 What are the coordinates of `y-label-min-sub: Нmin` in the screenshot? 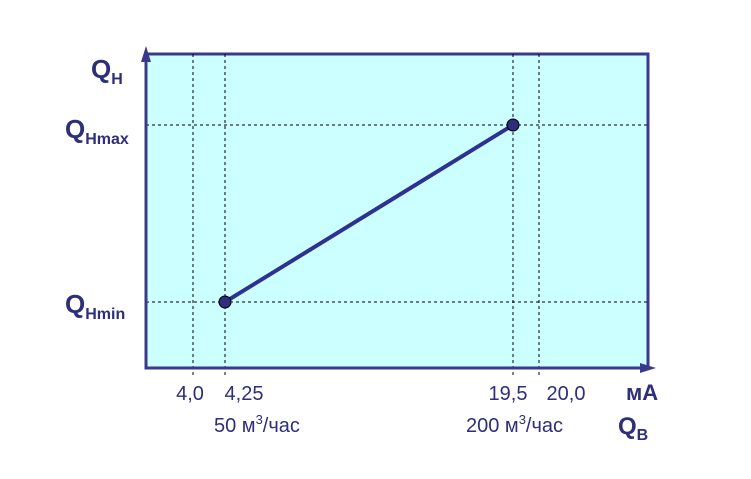 It's located at (105, 314).